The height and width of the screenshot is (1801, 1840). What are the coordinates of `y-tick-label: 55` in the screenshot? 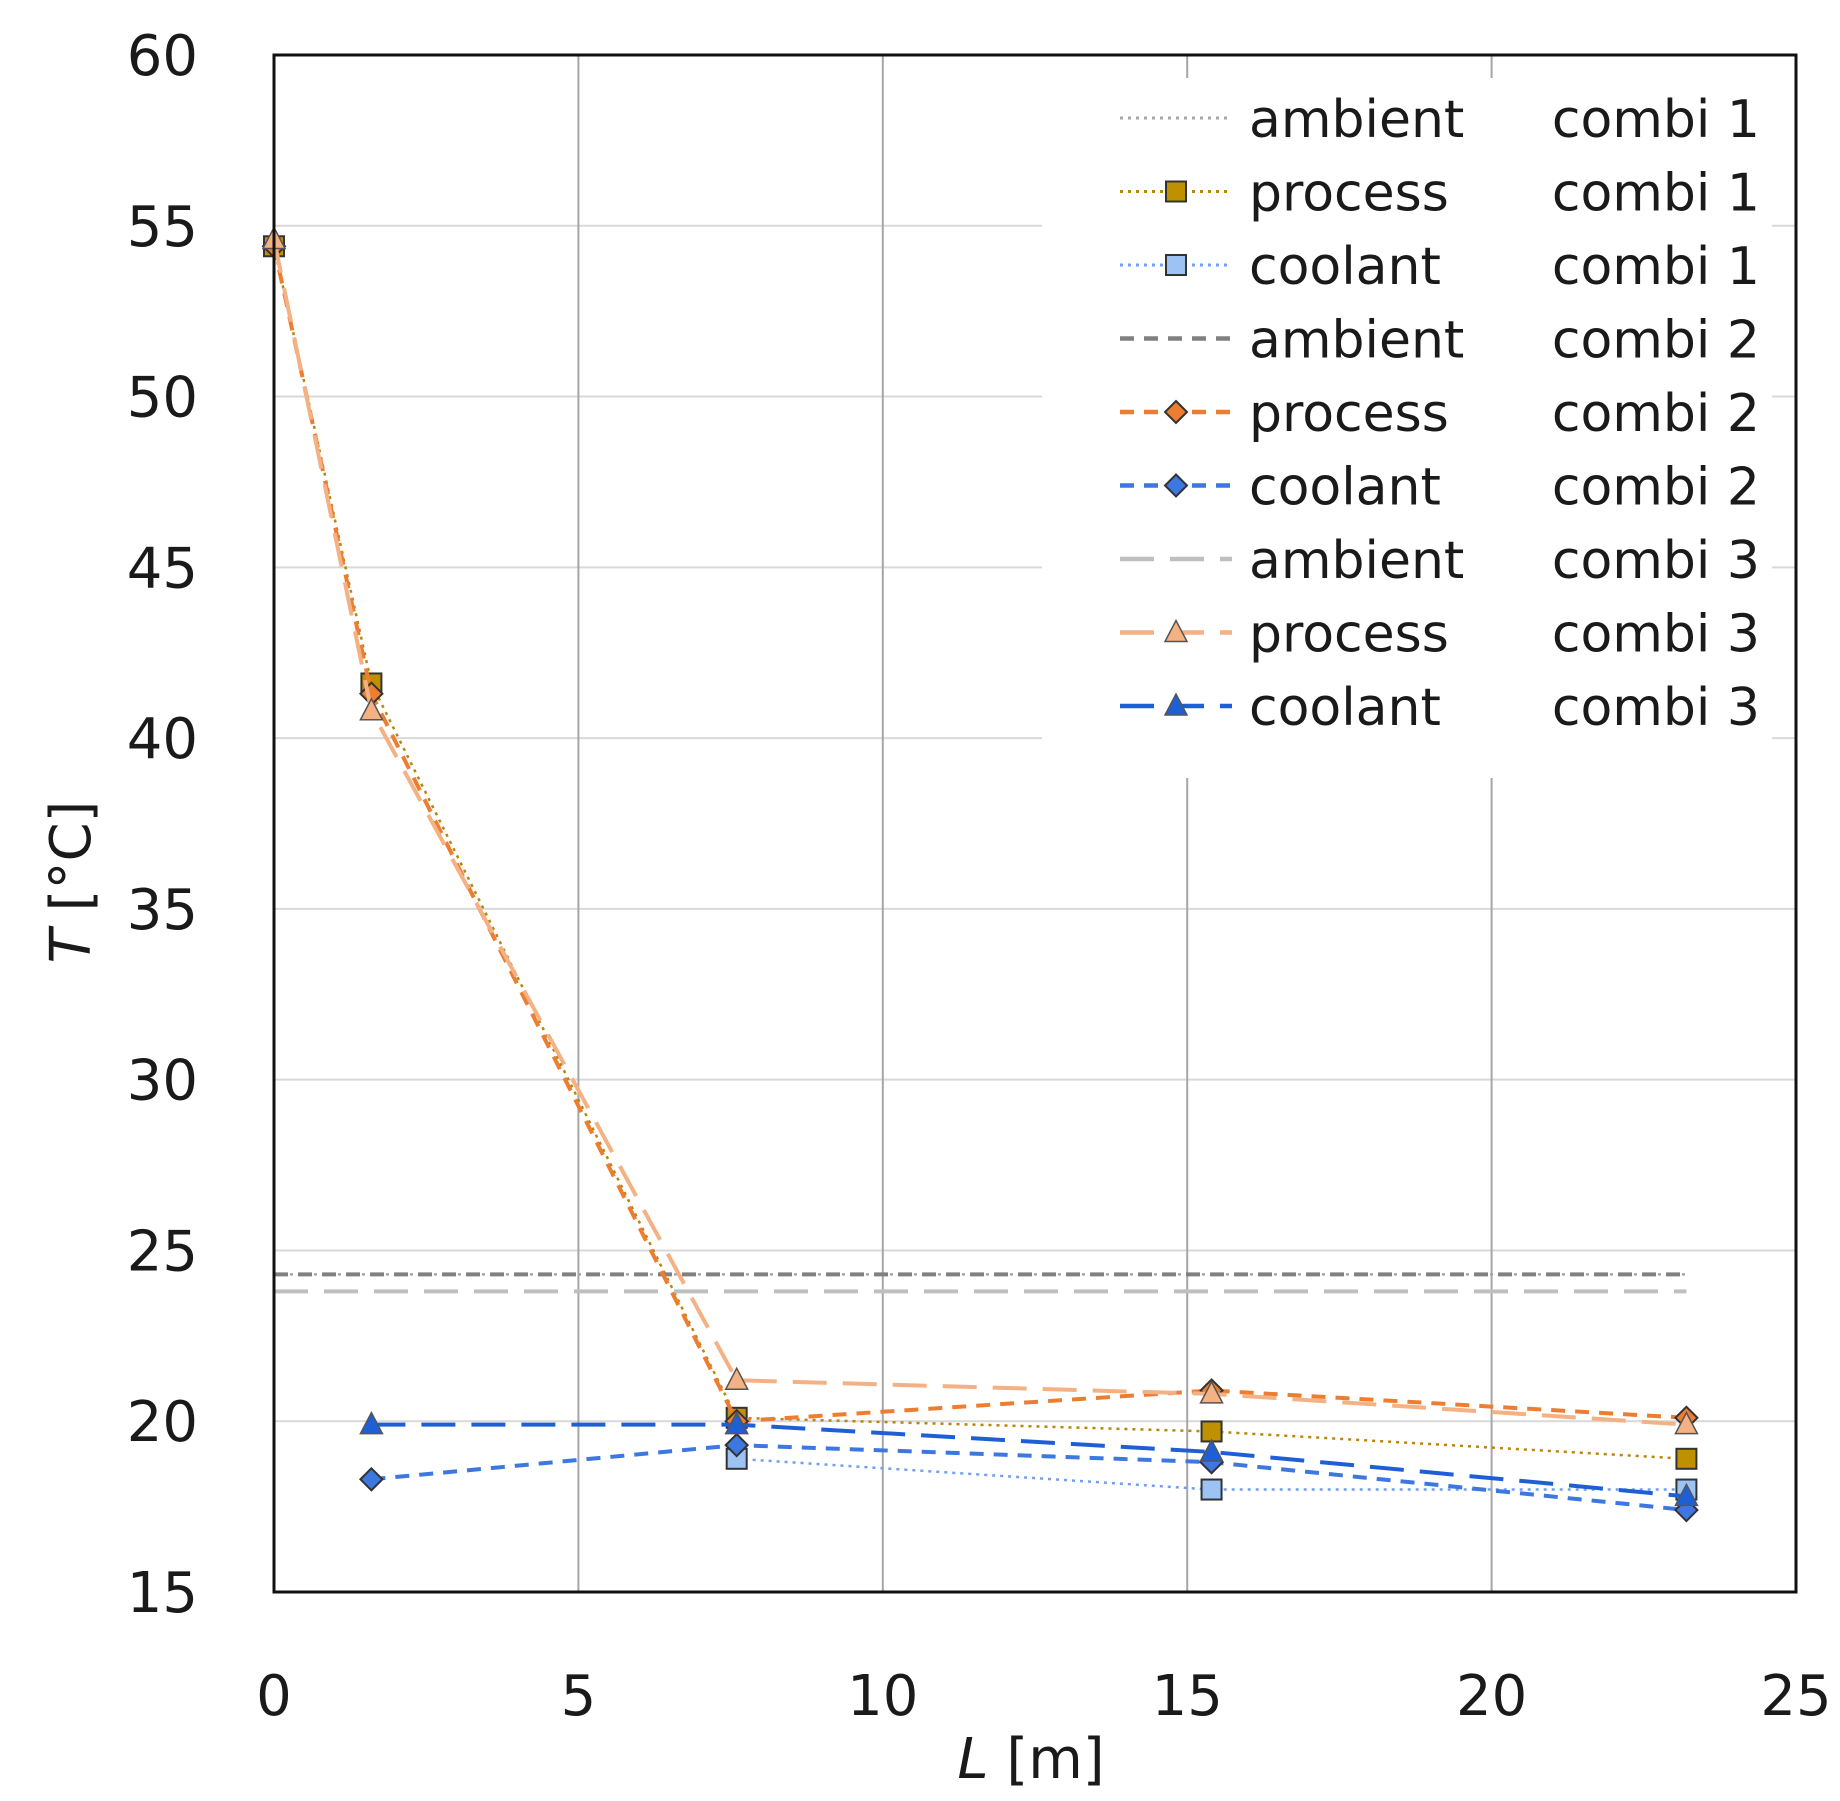 It's located at (162, 227).